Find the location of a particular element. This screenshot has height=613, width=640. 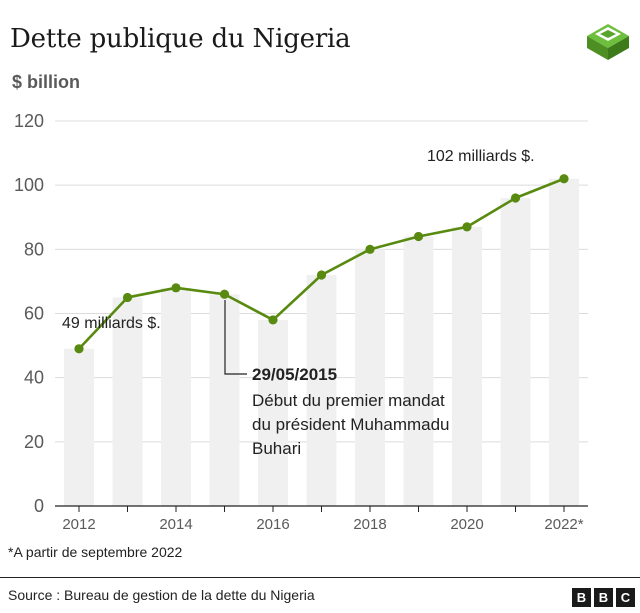

annotation-end-value: 102 milliards $. is located at coordinates (481, 156).